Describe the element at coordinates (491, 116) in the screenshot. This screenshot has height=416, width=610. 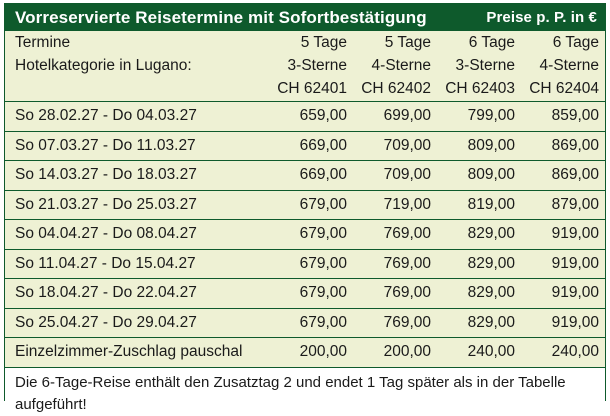
I see `price-cell: 799,00` at that location.